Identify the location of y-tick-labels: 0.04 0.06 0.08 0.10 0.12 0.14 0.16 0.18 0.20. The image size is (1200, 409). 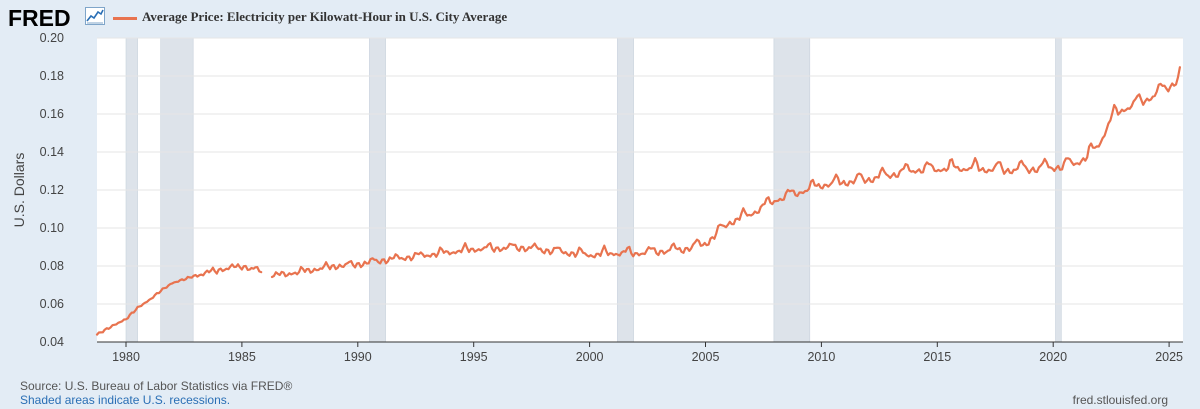
(52, 190).